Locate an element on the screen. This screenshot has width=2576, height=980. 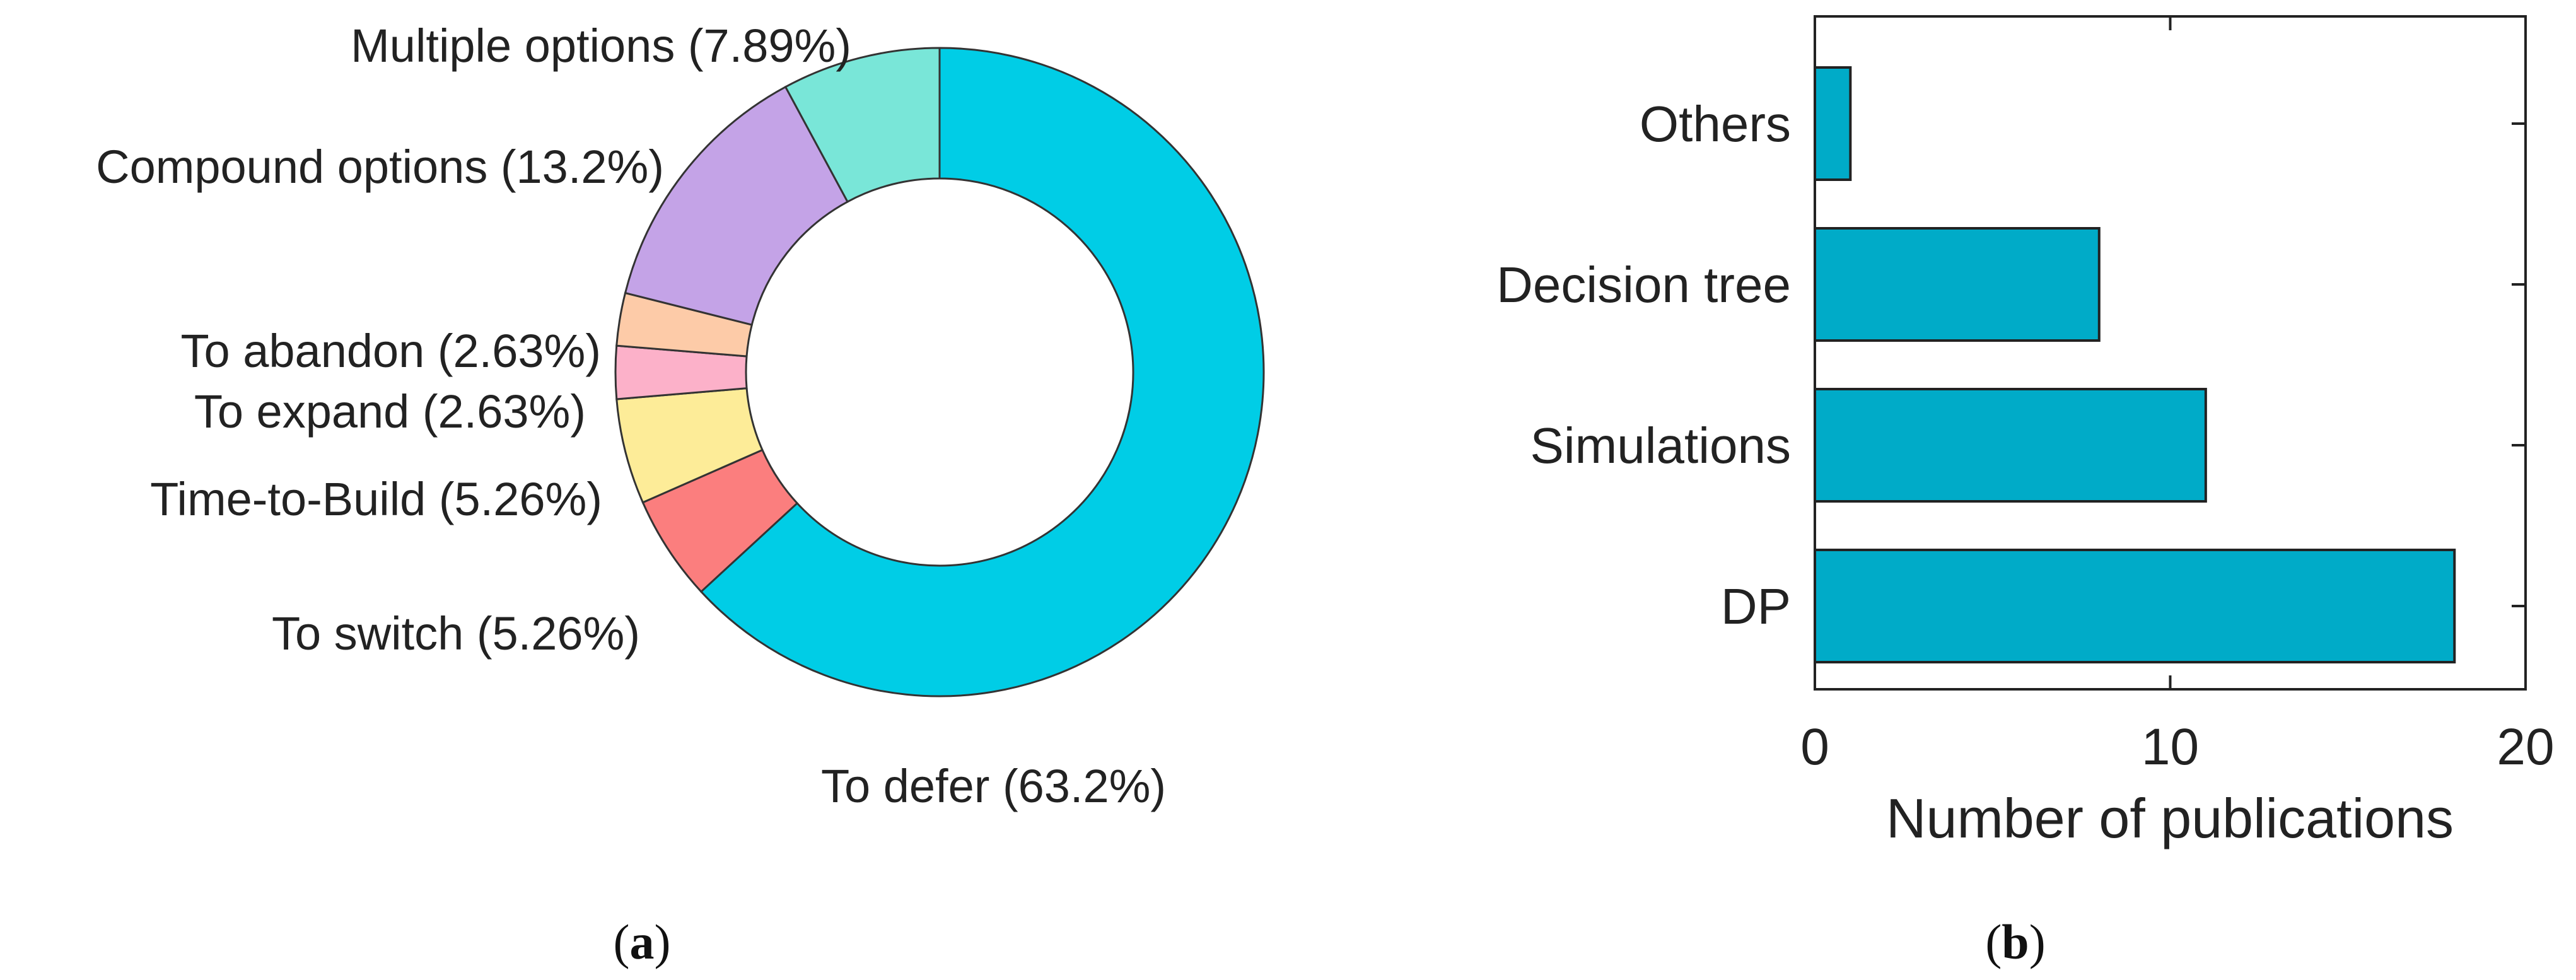
panel-label-b: (b) is located at coordinates (2015, 941).